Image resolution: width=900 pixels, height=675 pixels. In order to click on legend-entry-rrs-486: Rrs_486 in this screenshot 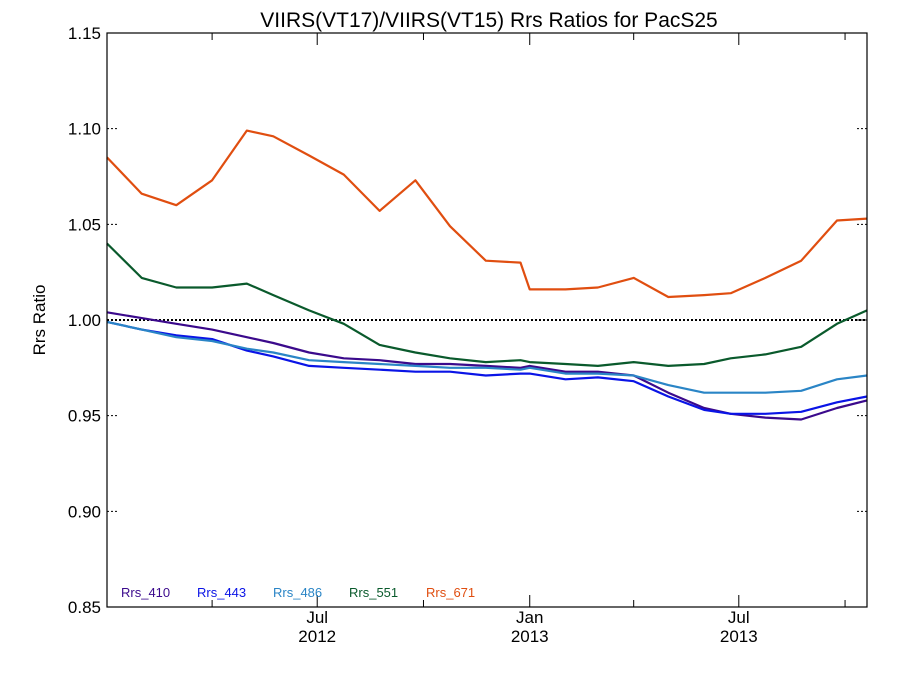, I will do `click(297, 592)`.